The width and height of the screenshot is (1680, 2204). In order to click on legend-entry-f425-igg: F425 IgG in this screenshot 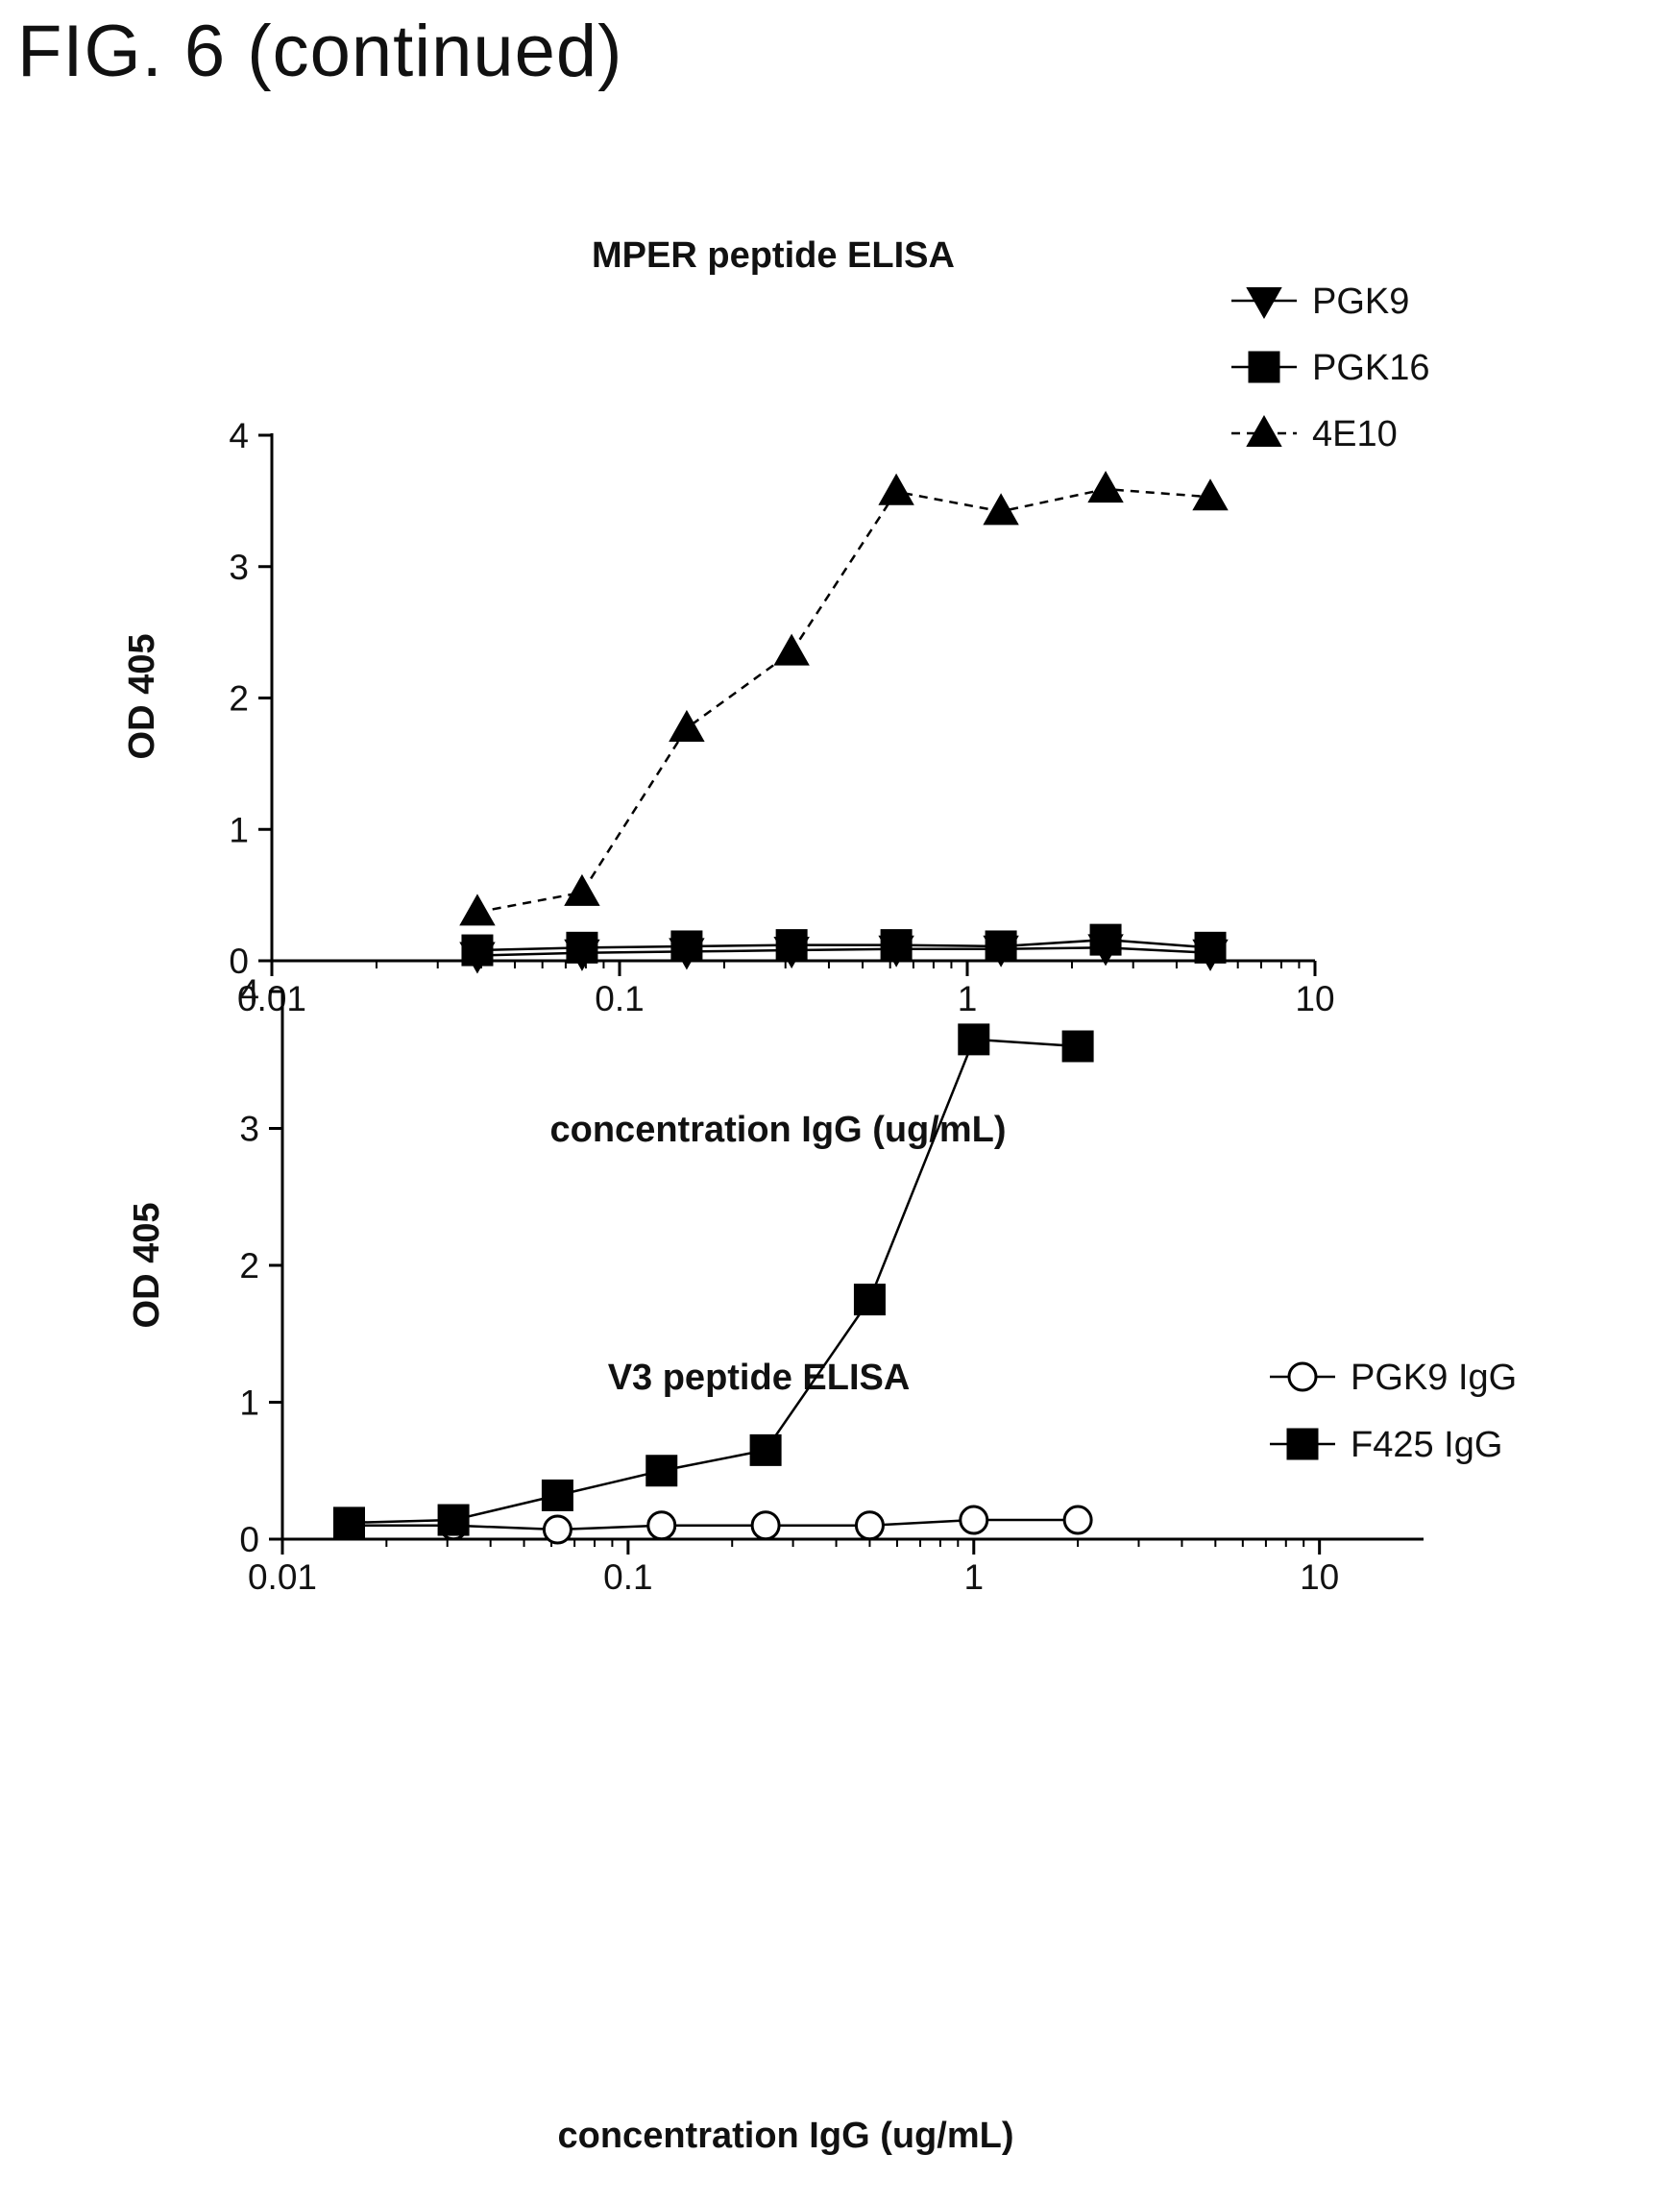, I will do `click(1386, 1445)`.